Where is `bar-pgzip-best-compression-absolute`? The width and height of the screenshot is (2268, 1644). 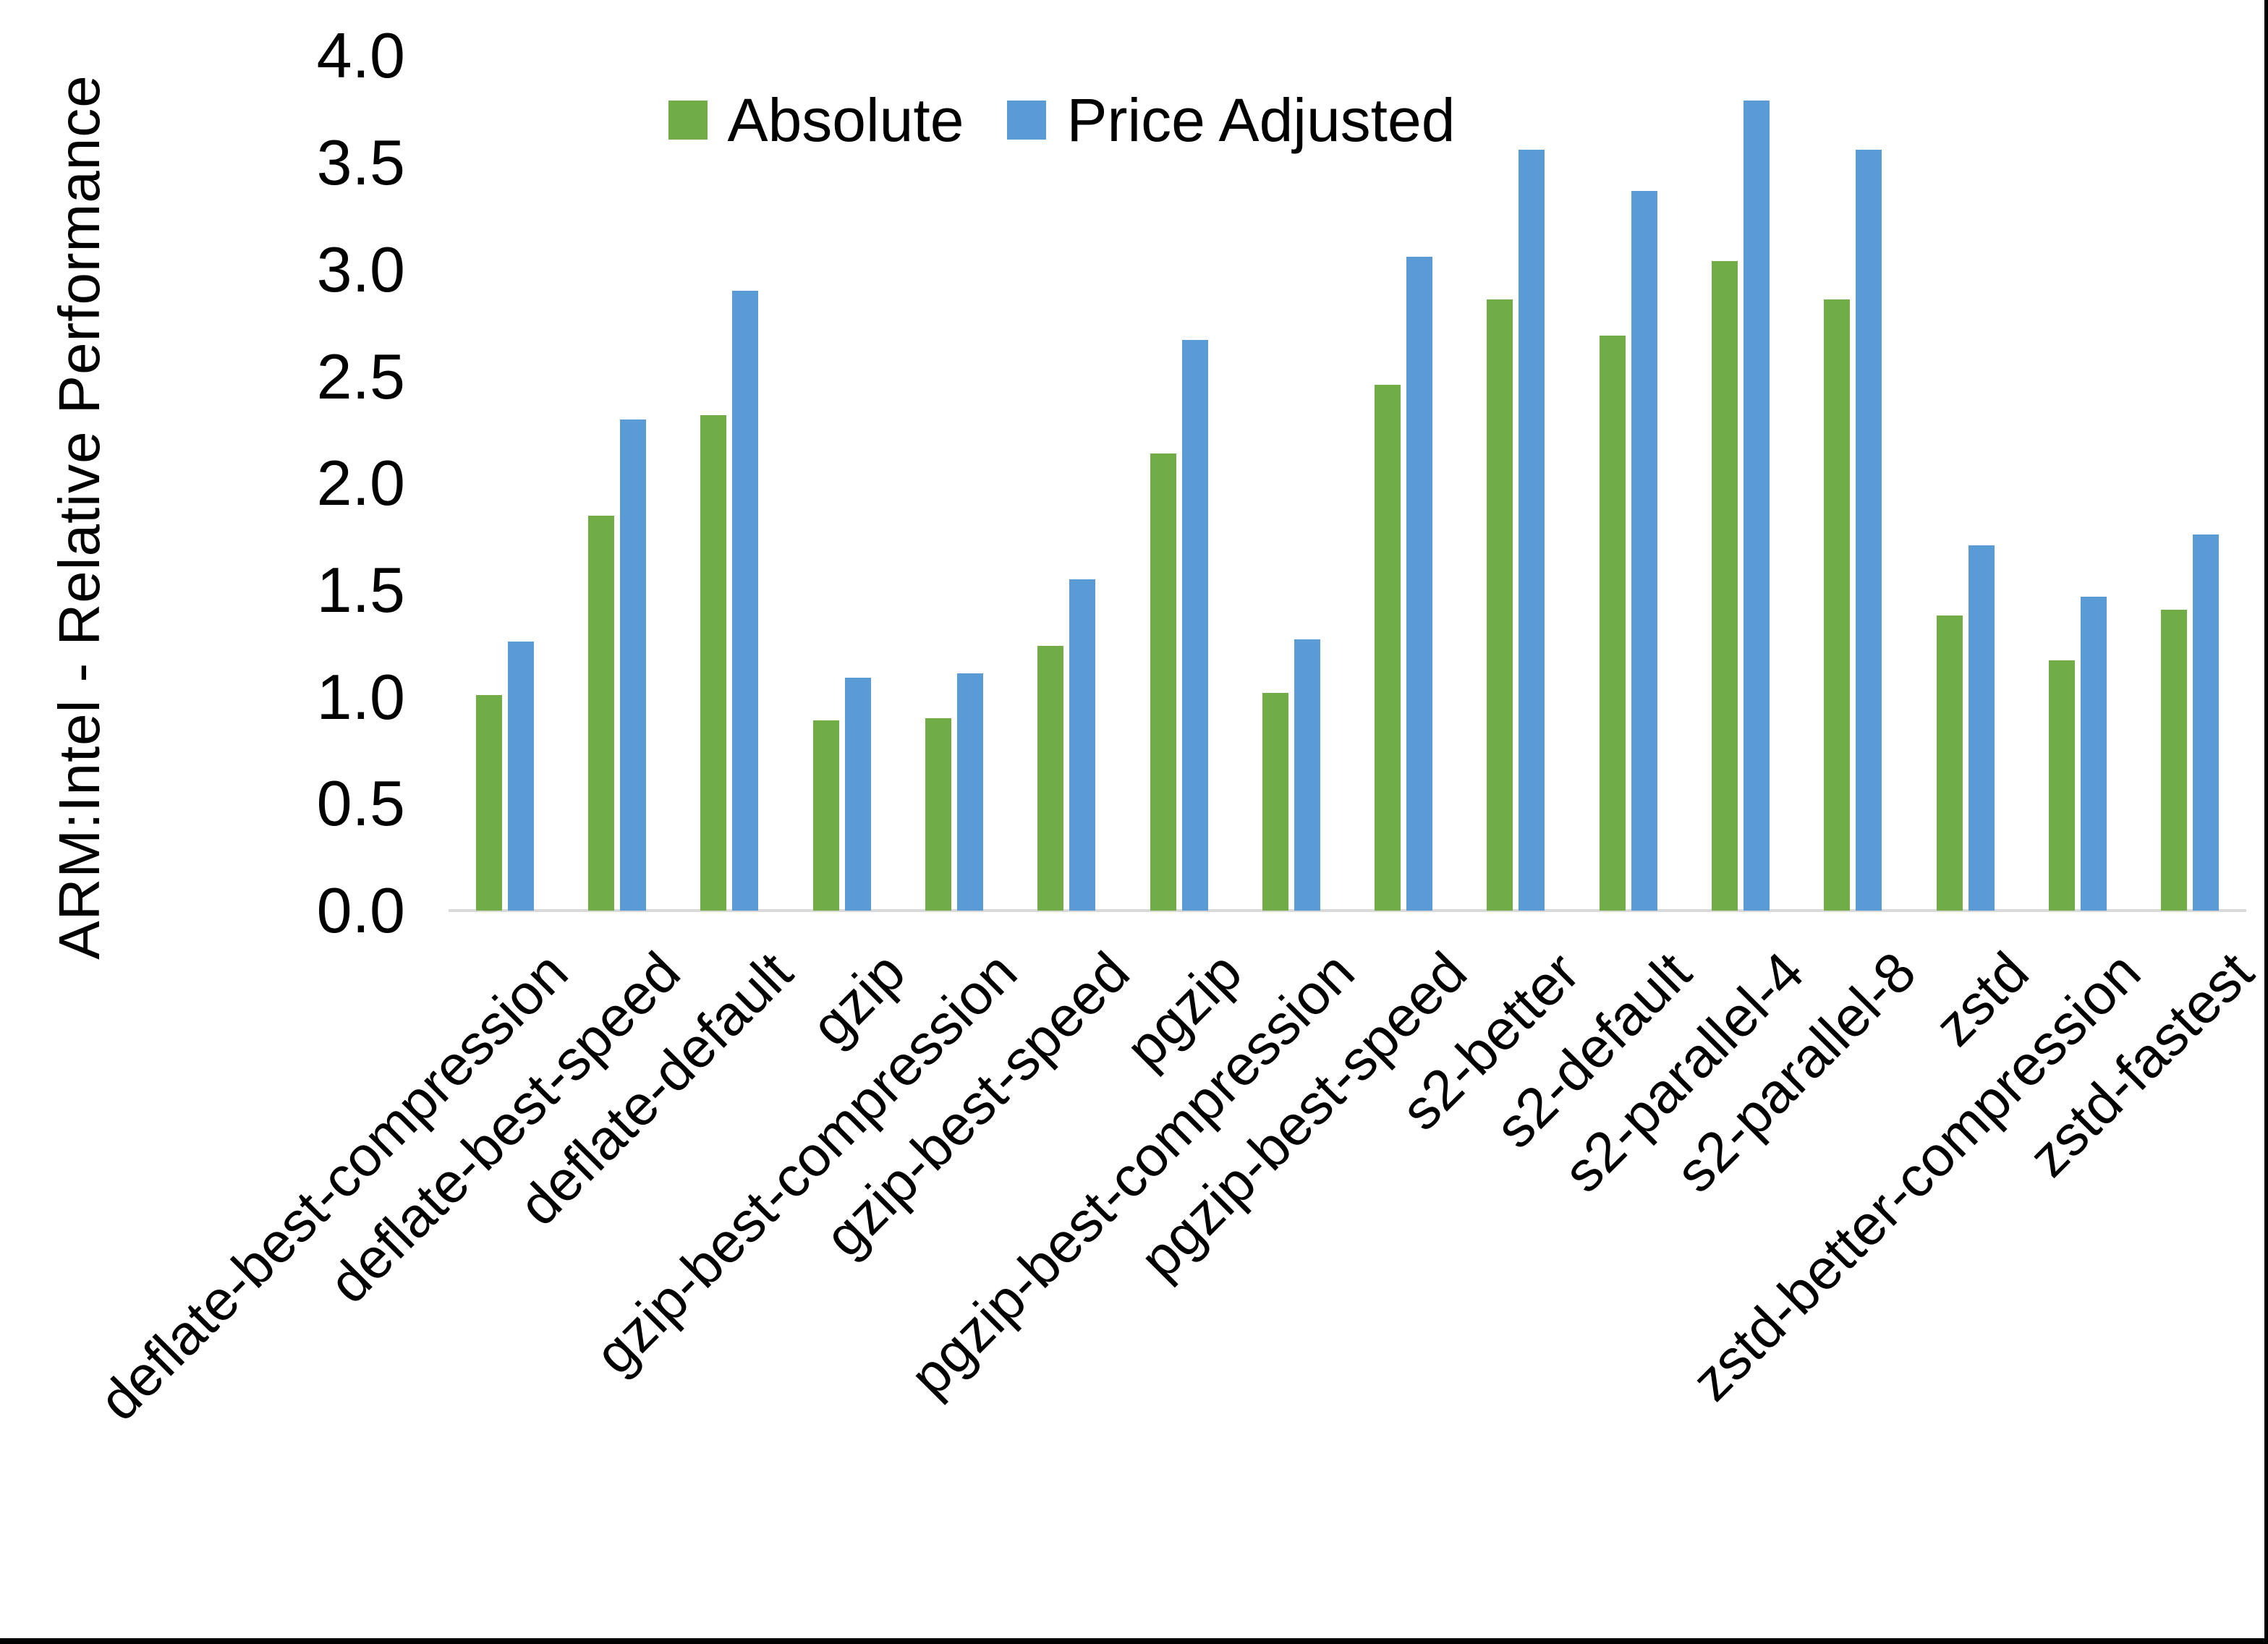
bar-pgzip-best-compression-absolute is located at coordinates (1275, 801).